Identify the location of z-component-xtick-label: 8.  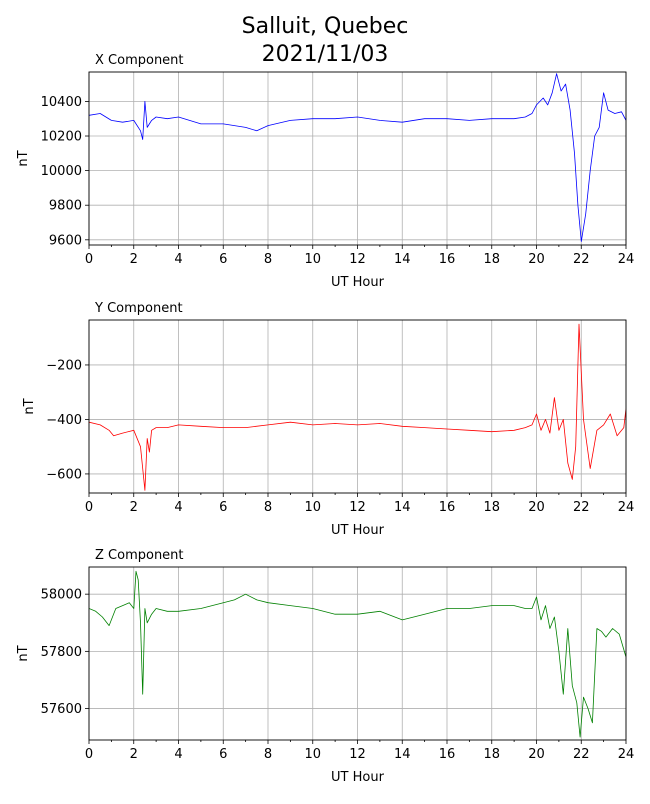
(268, 754).